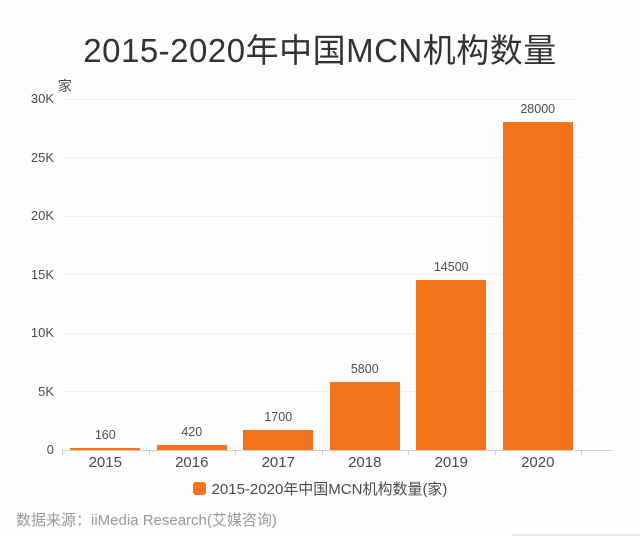 The image size is (640, 537). What do you see at coordinates (329, 489) in the screenshot?
I see `legend-label: 2015-2020年中国MCN机构数量(家)` at bounding box center [329, 489].